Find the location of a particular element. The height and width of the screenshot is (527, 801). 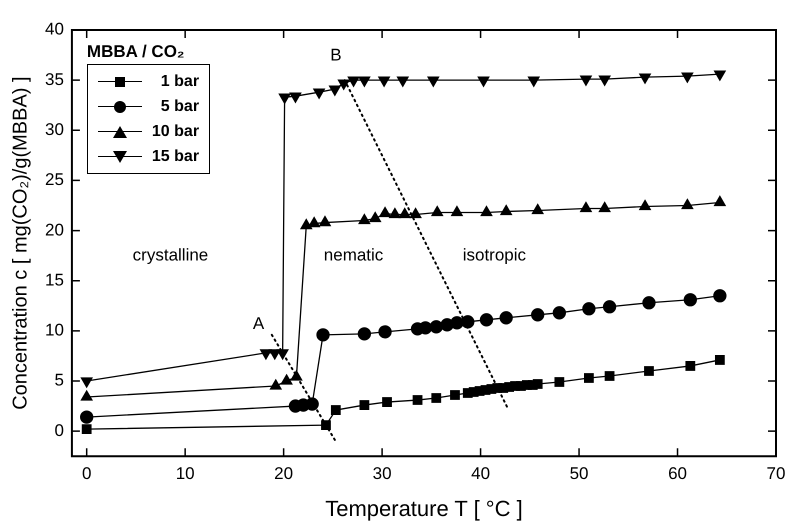

x-tick-label: 40 is located at coordinates (480, 474).